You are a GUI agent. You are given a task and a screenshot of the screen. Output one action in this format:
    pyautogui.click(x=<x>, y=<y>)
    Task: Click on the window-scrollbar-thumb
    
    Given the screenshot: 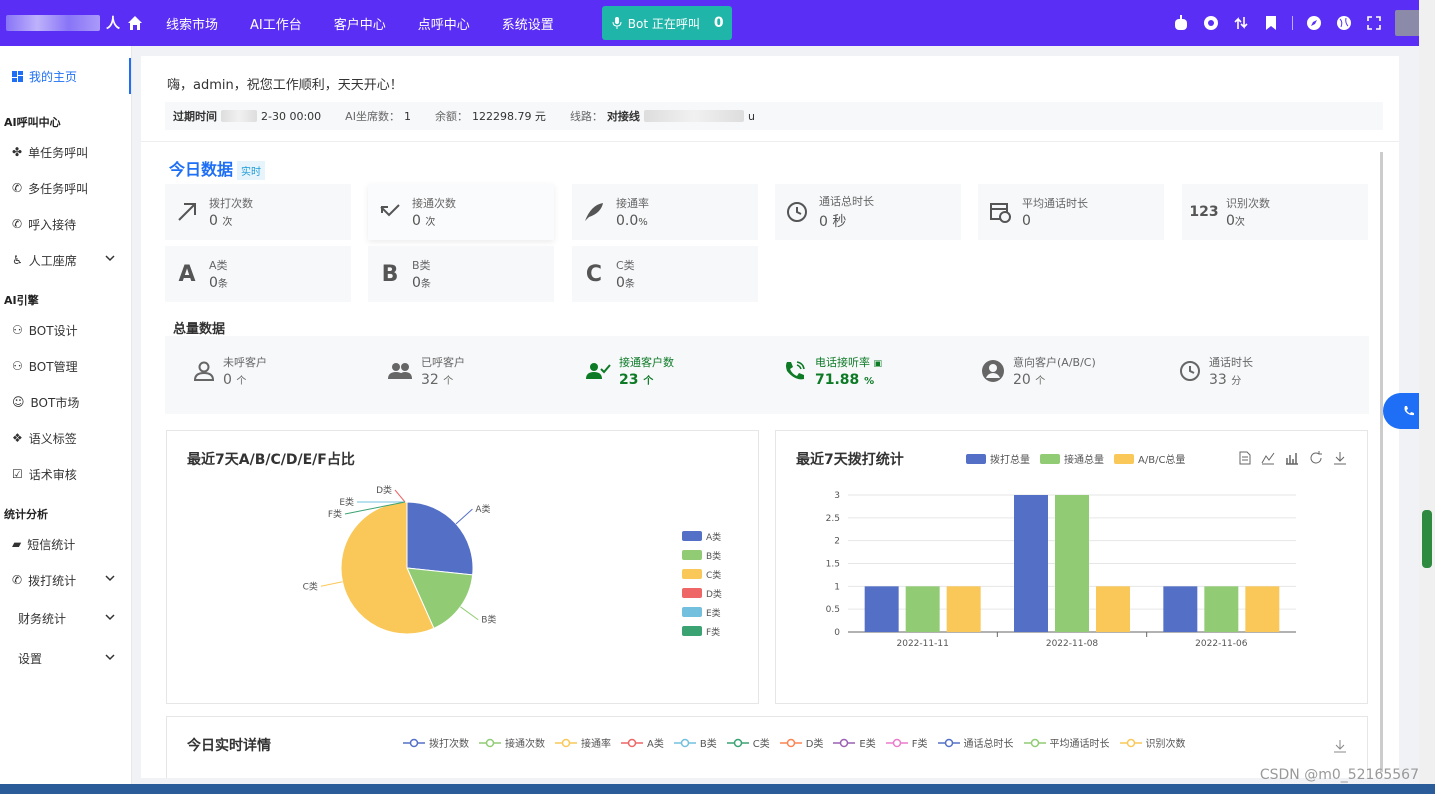 What is the action you would take?
    pyautogui.click(x=1427, y=539)
    